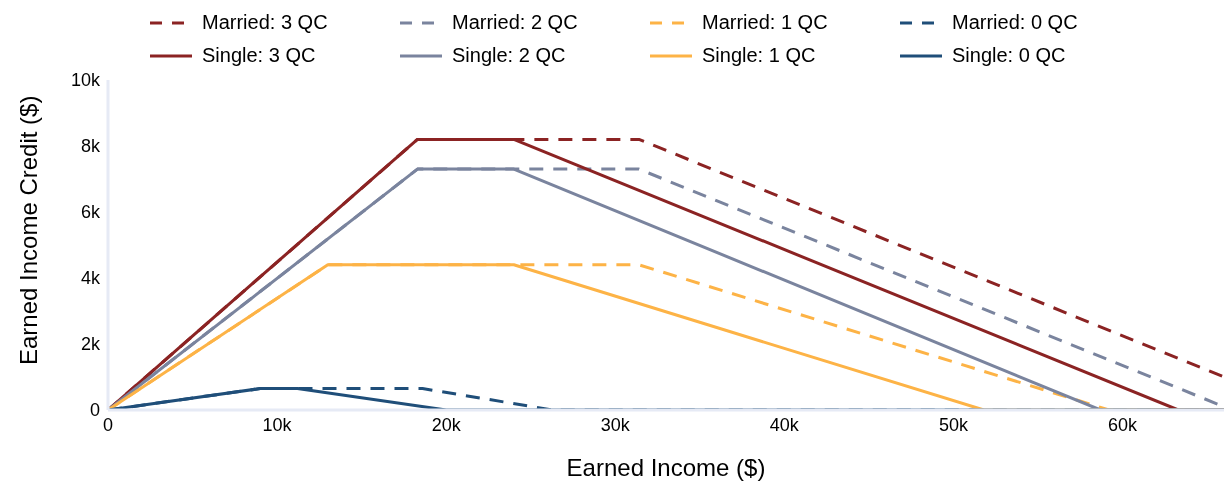 Image resolution: width=1232 pixels, height=504 pixels. Describe the element at coordinates (94, 410) in the screenshot. I see `y-tick-label: 0` at that location.